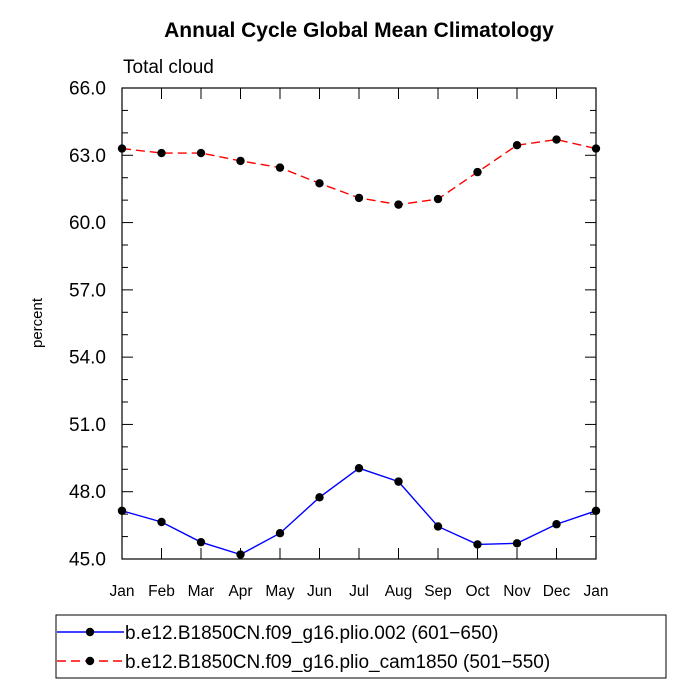 The width and height of the screenshot is (697, 696). Describe the element at coordinates (240, 591) in the screenshot. I see `x-tick-label: Apr` at that location.